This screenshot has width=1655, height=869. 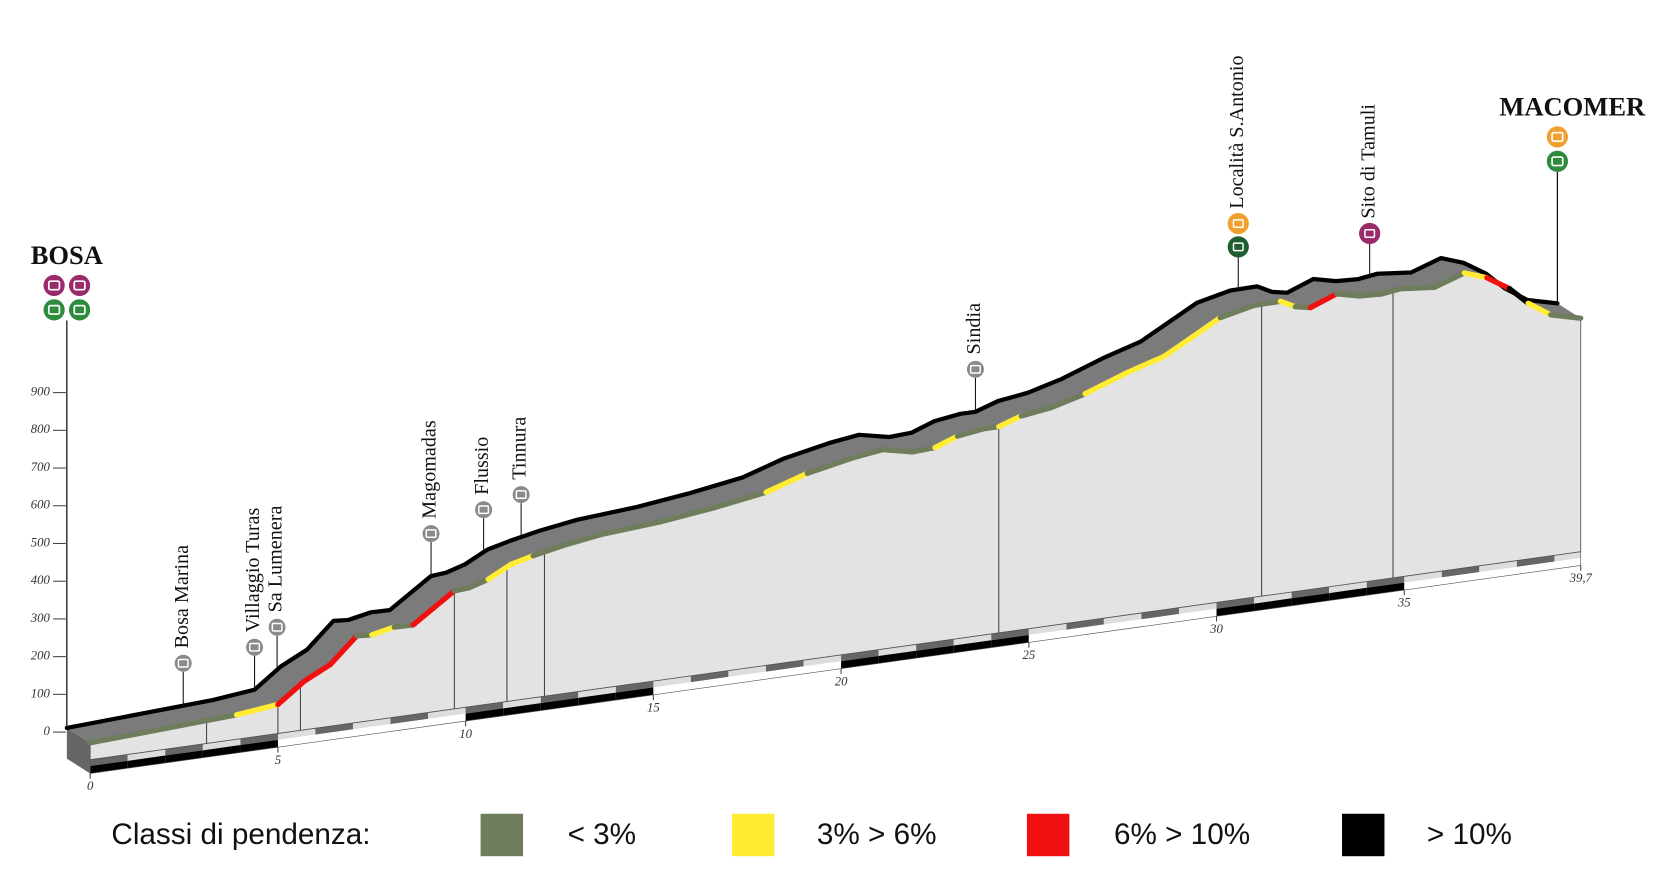 I want to click on x-tick-label: 39,7, so click(x=1581, y=578).